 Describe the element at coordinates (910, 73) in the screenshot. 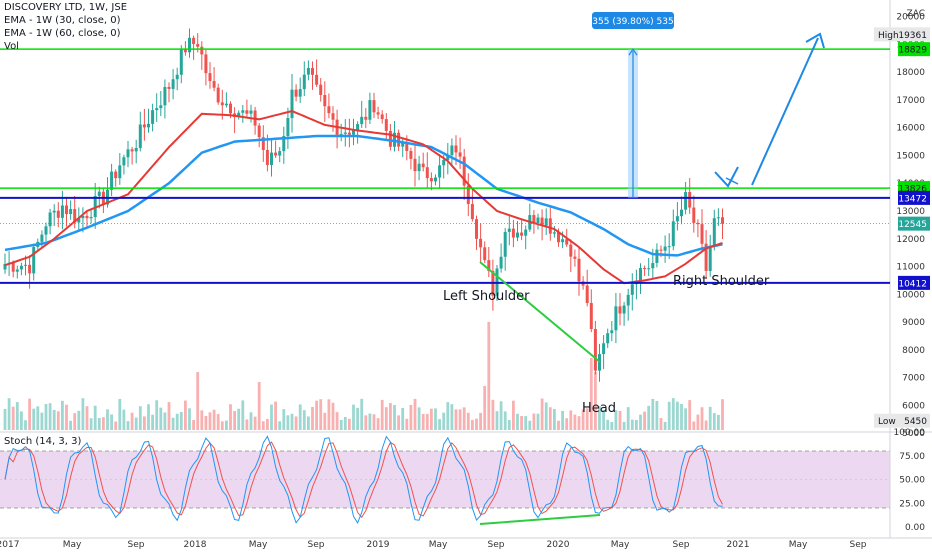

I see `price-tick-label: 18000` at that location.